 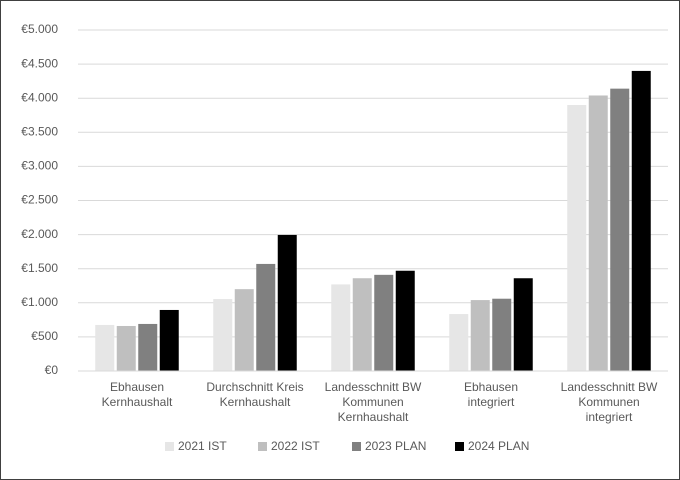 I want to click on y-tick-label: €4.500, so click(x=39, y=63).